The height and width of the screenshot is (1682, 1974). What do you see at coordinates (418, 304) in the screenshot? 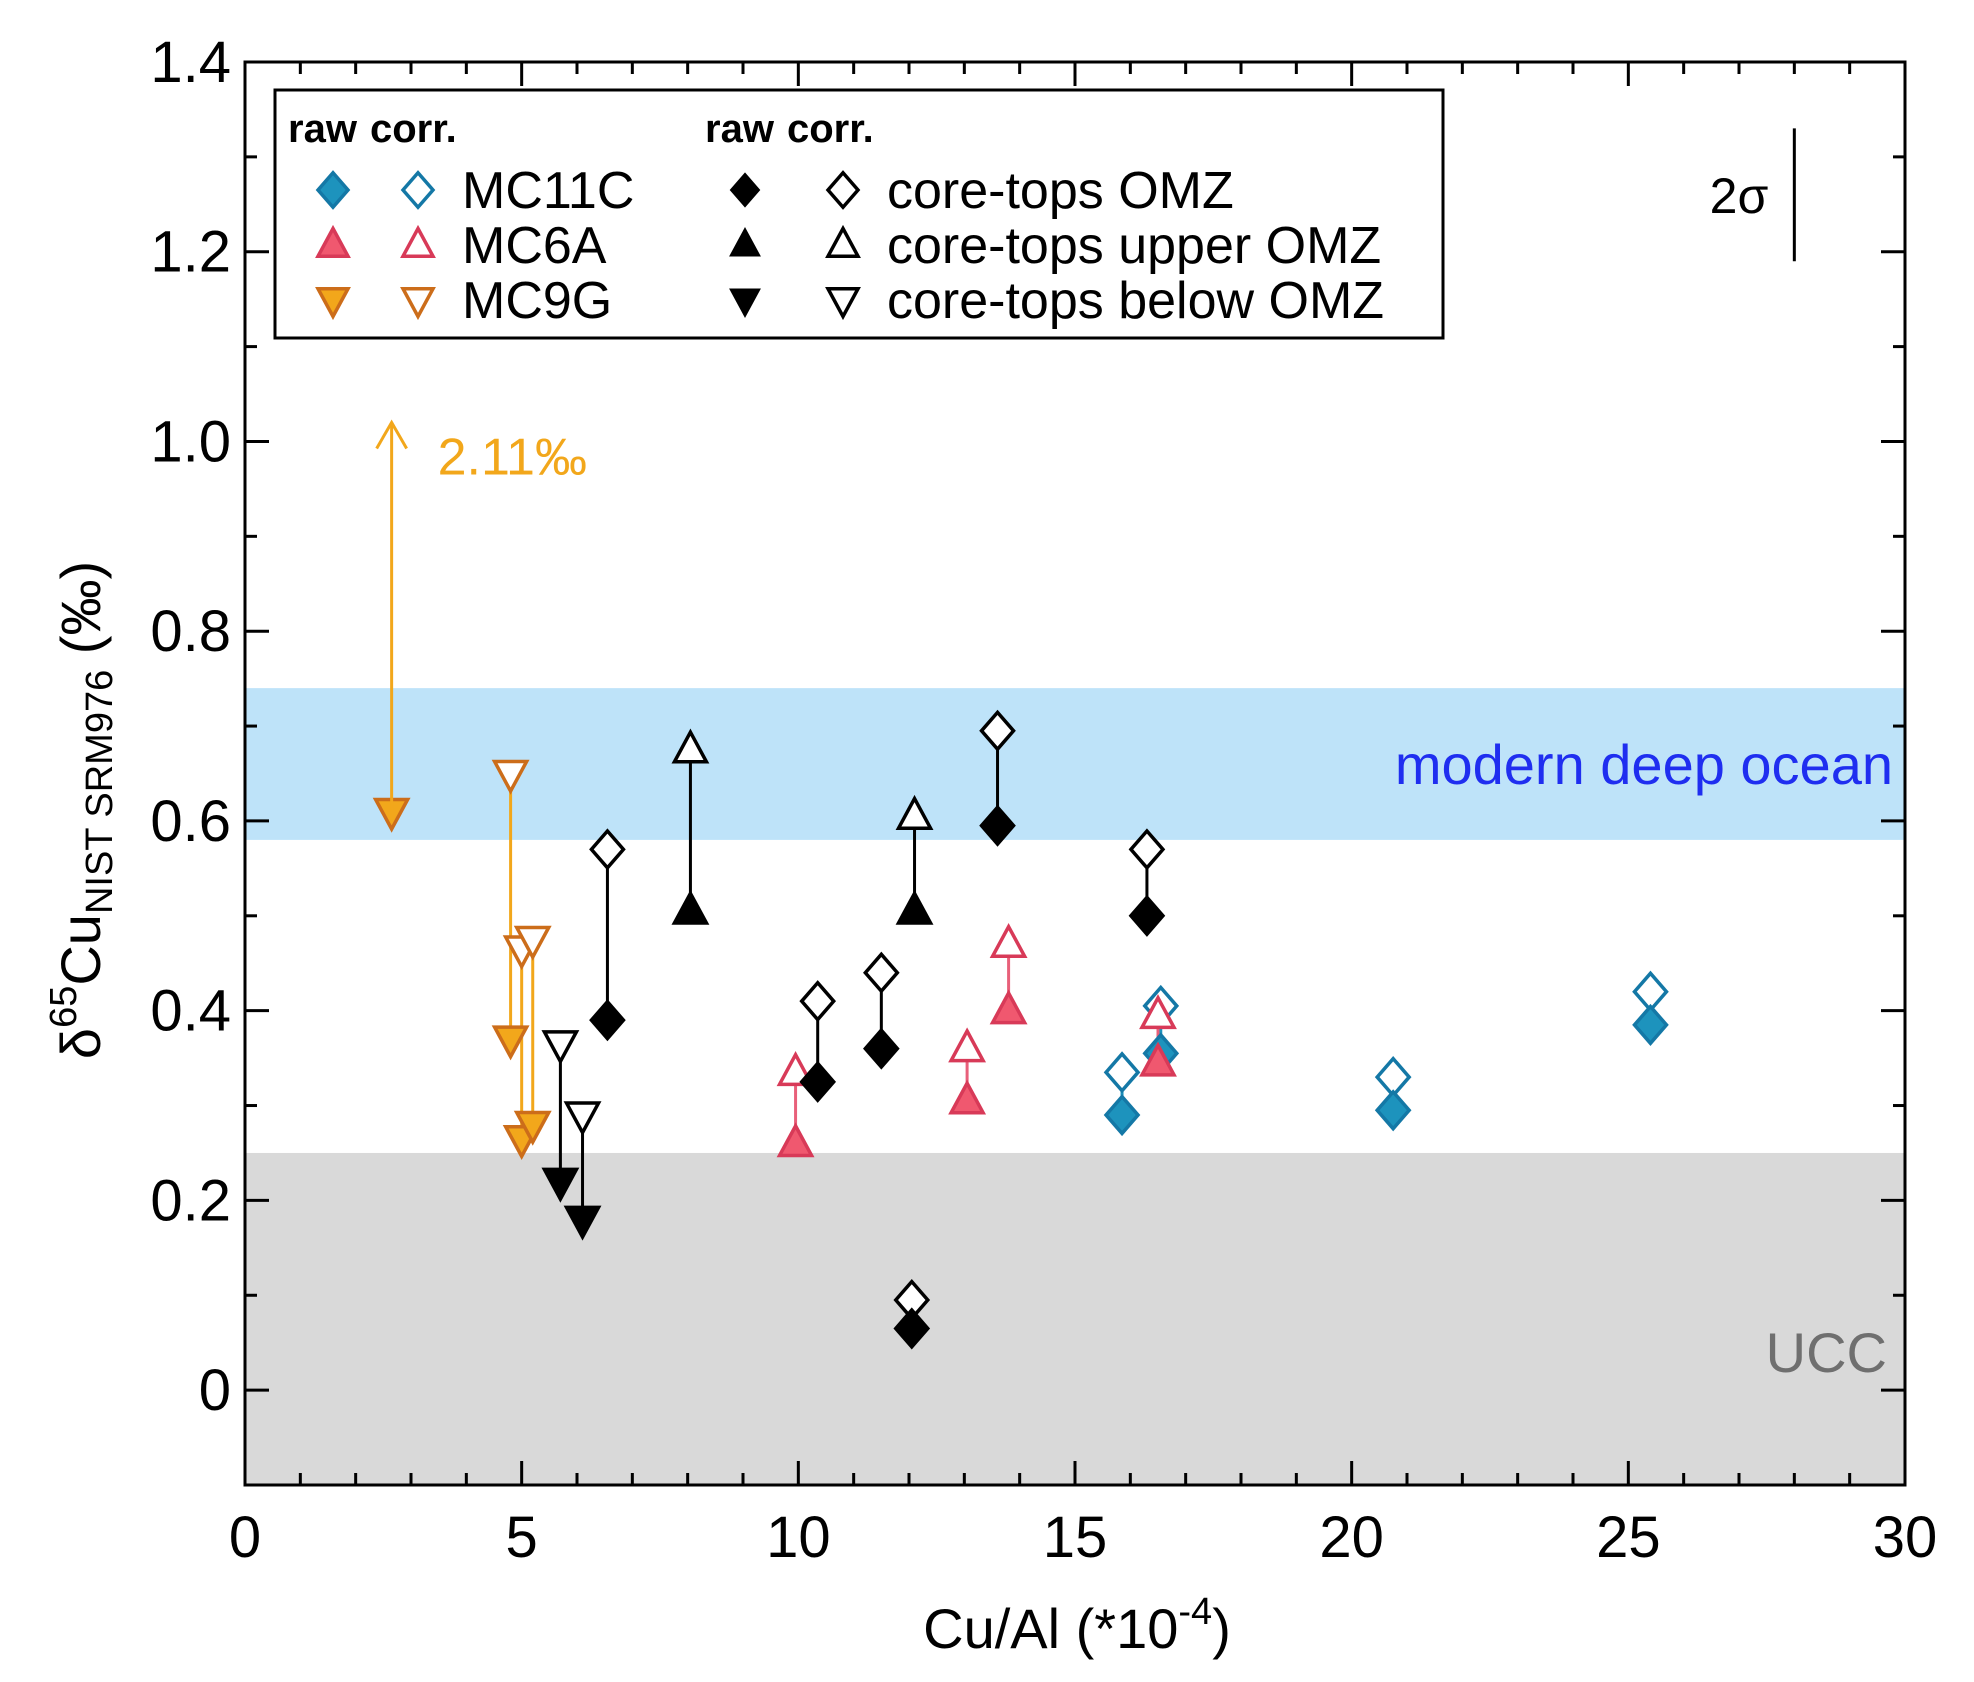
I see `mc9g-legend-corr-marker` at bounding box center [418, 304].